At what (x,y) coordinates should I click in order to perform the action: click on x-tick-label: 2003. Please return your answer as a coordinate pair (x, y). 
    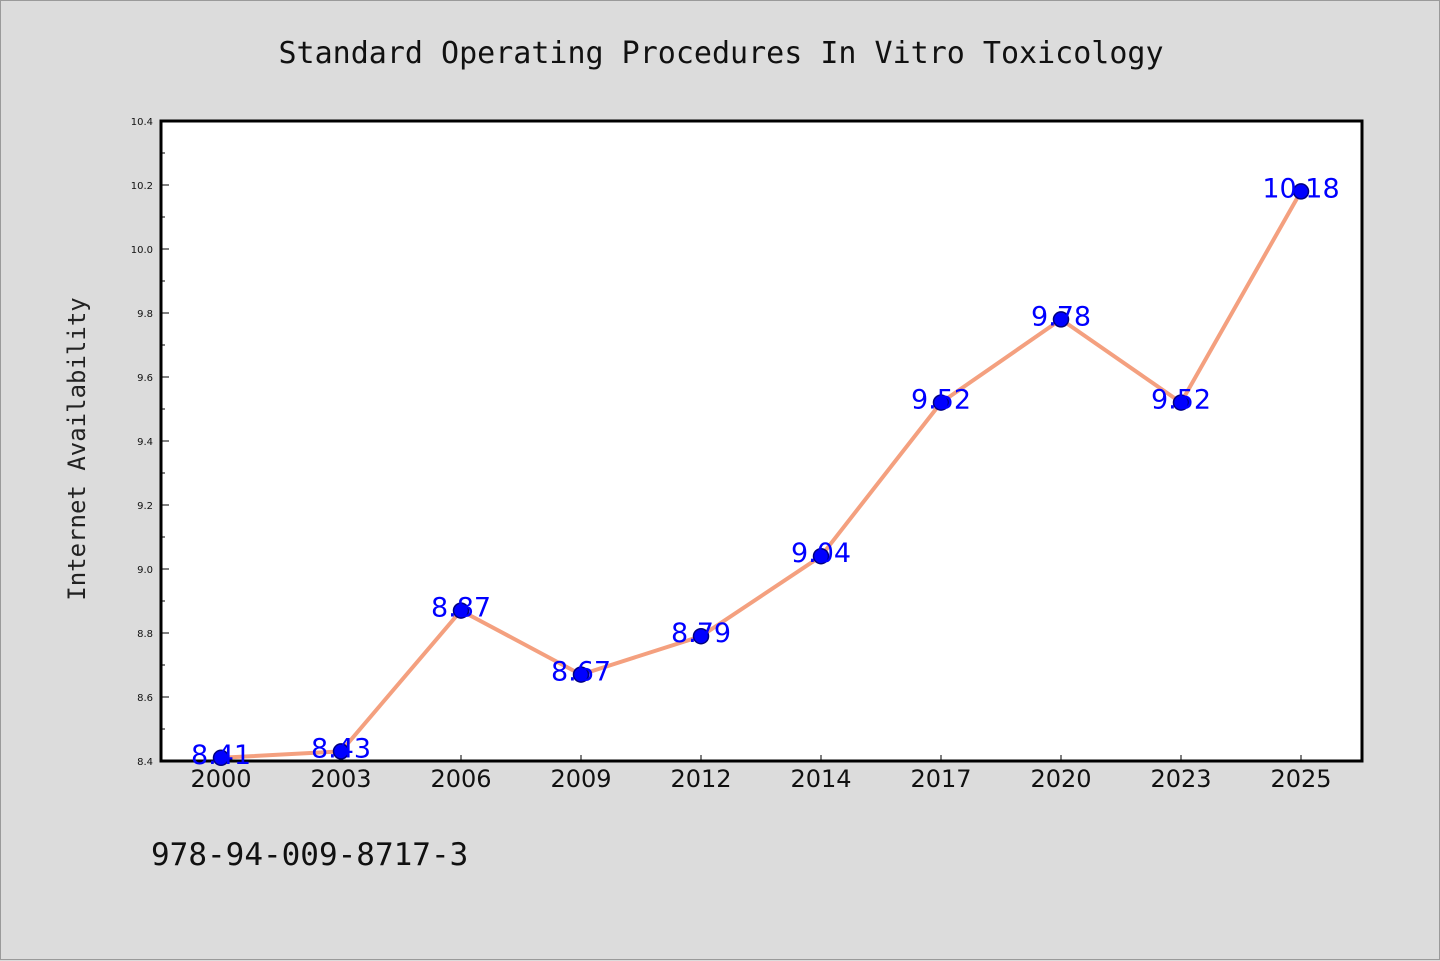
    Looking at the image, I should click on (340, 779).